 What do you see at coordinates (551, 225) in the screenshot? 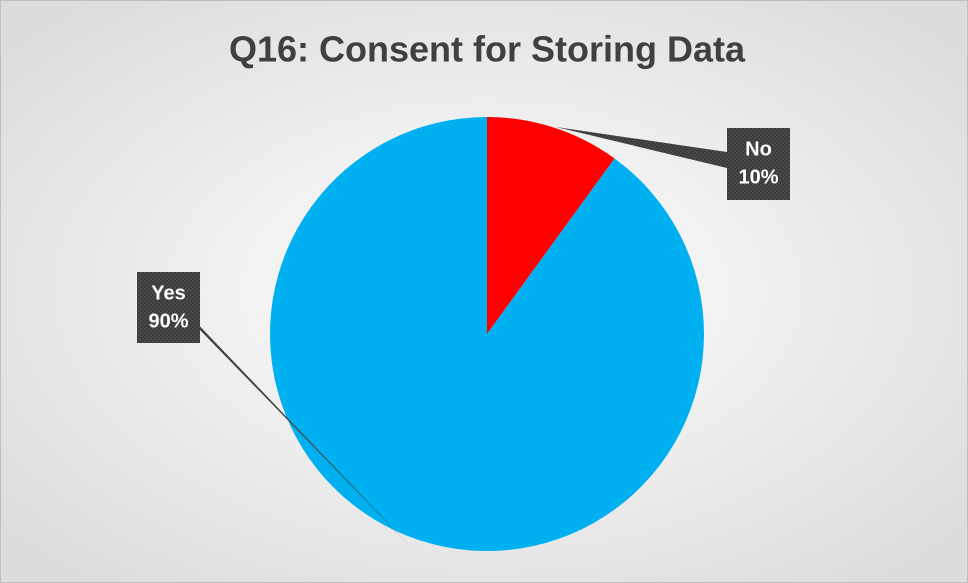
I see `pie-slice` at bounding box center [551, 225].